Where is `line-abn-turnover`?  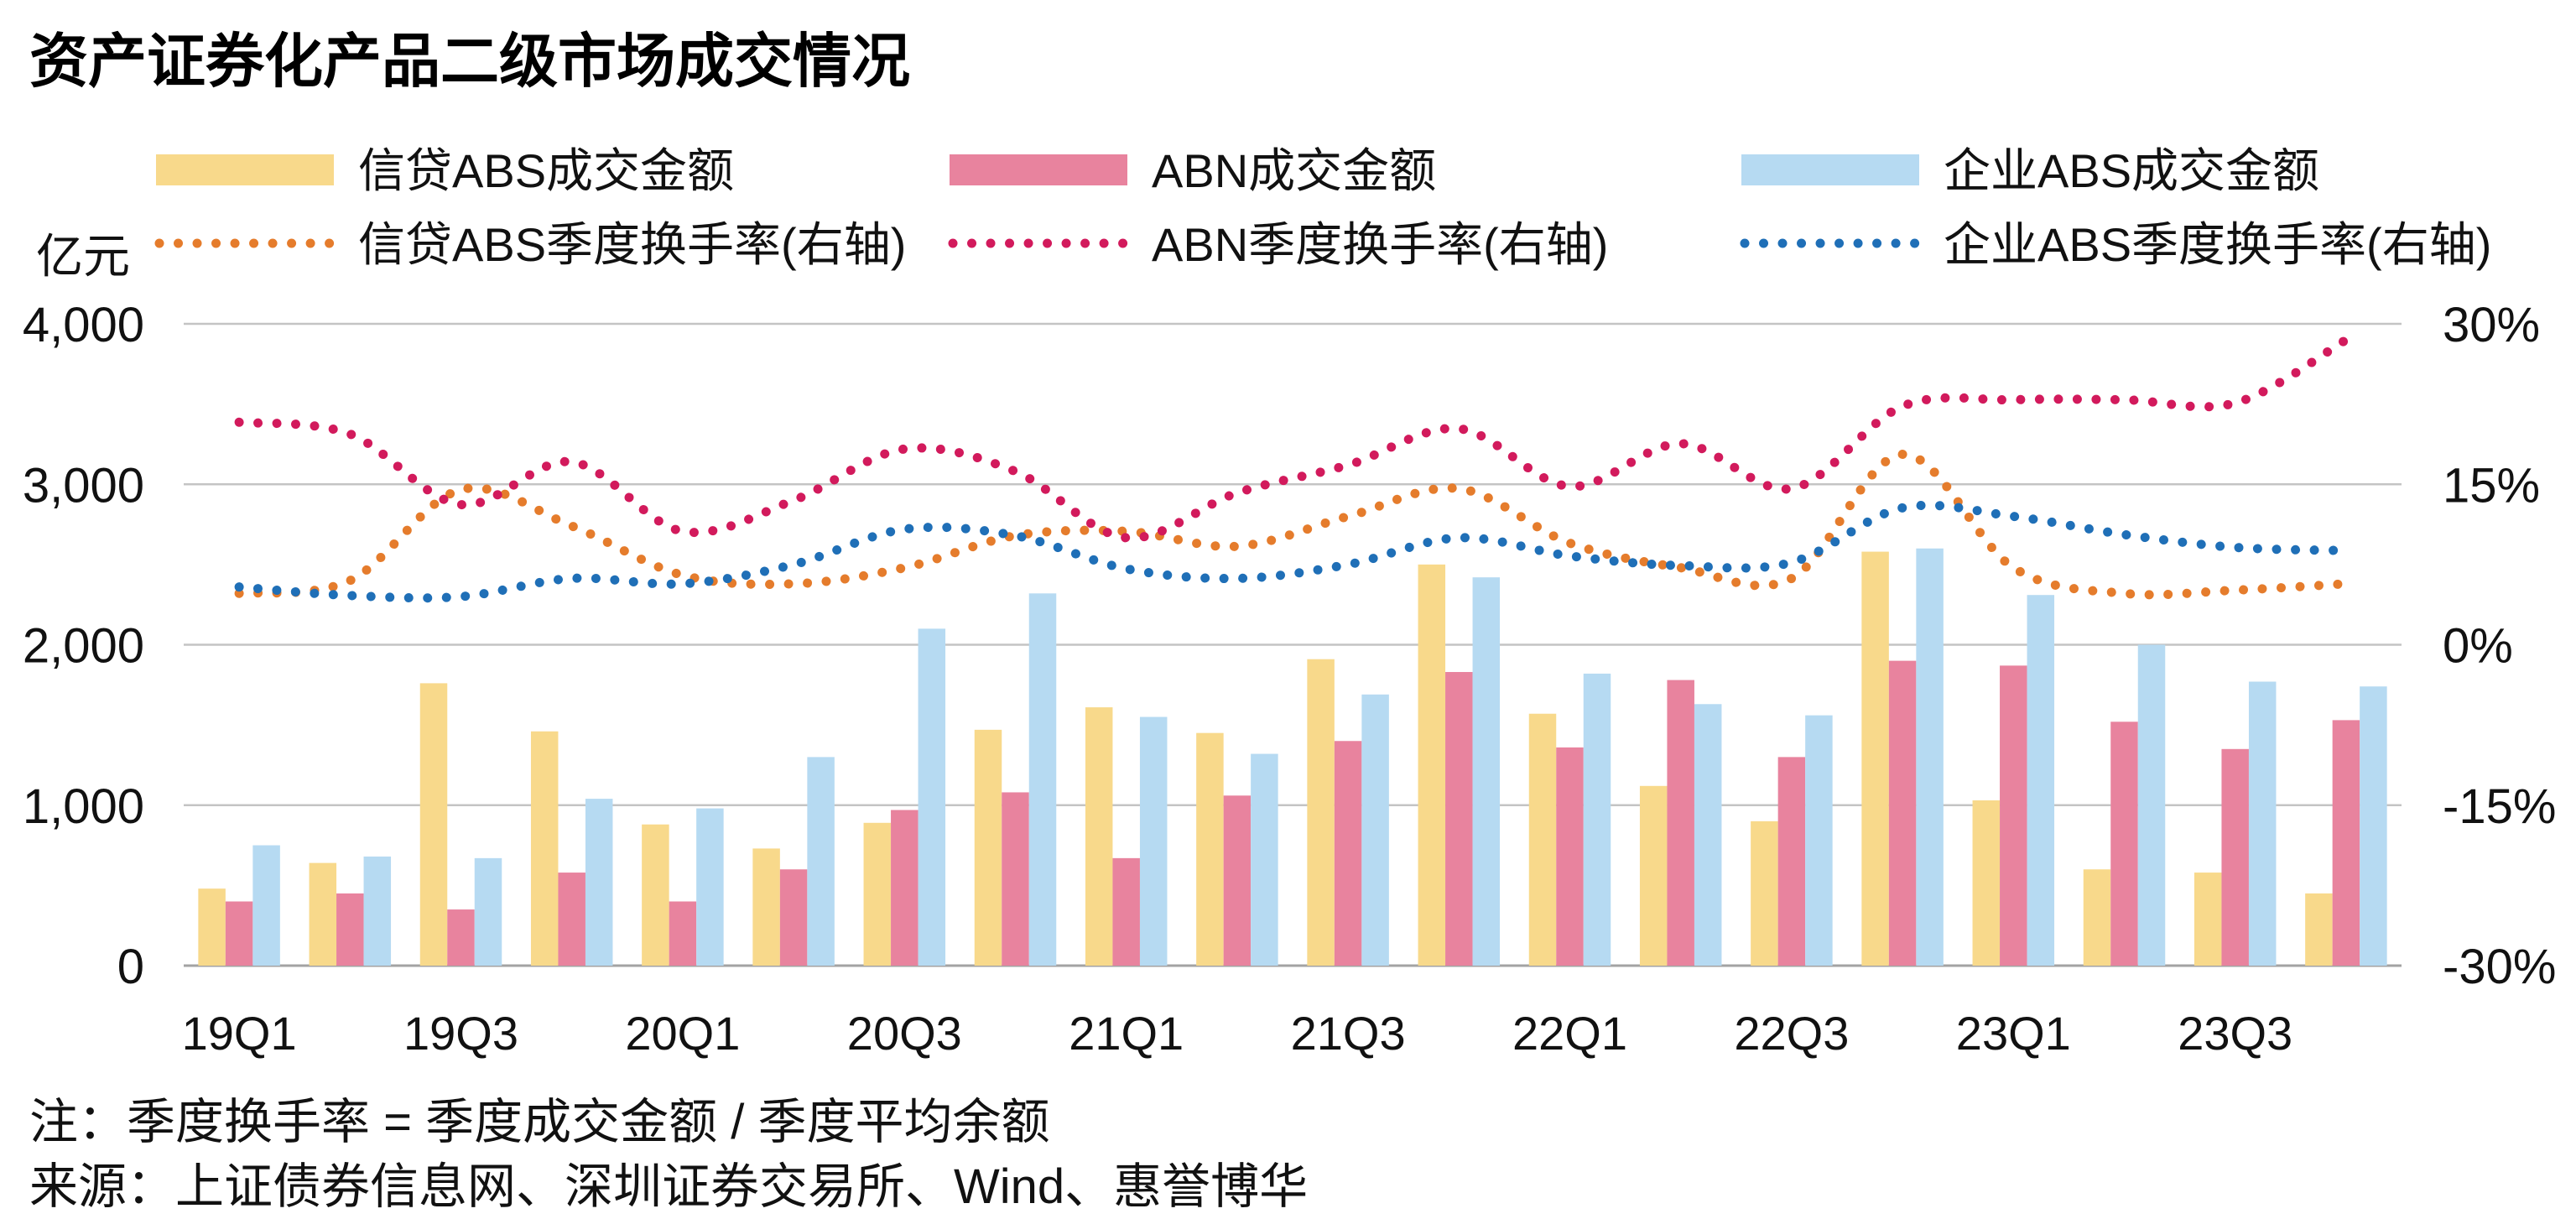 line-abn-turnover is located at coordinates (1292, 439).